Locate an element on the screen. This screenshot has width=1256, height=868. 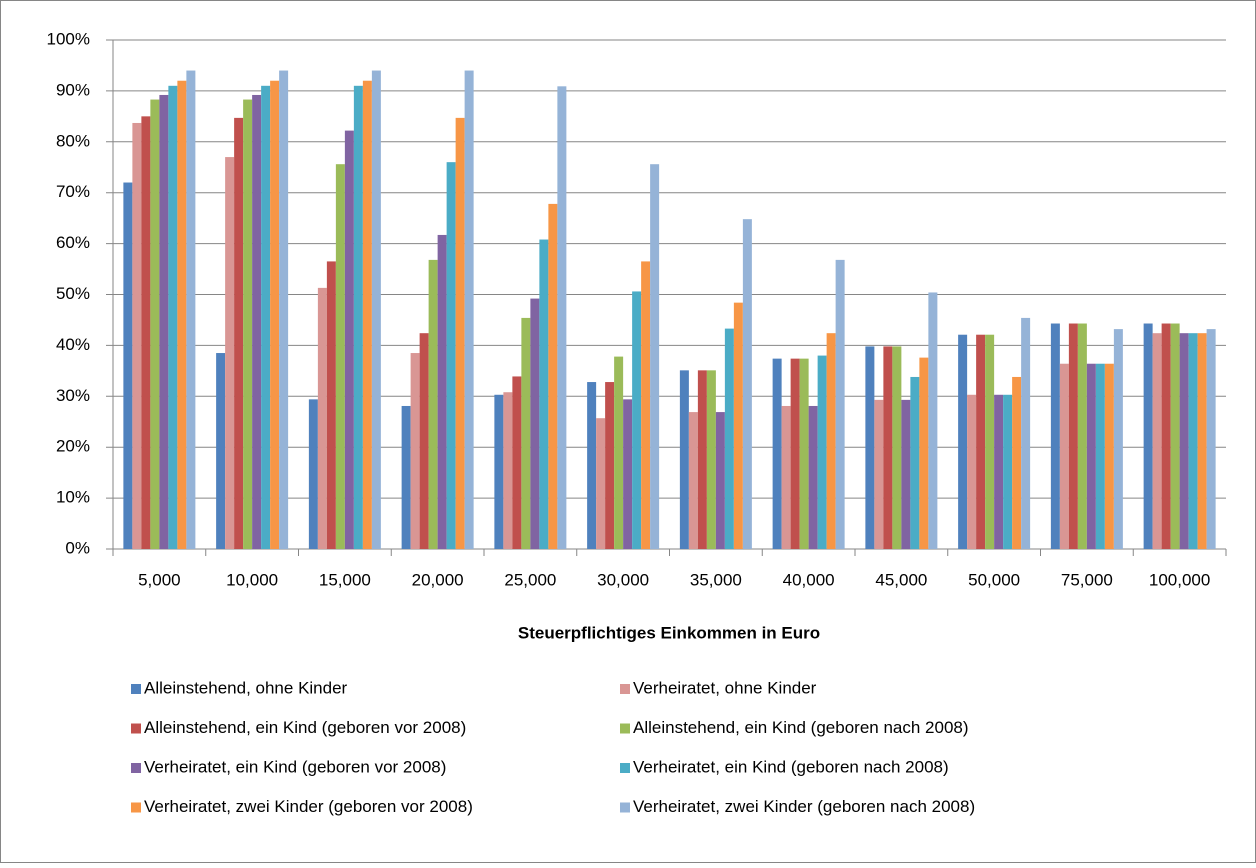
x-tick-label: 45,000 is located at coordinates (901, 579).